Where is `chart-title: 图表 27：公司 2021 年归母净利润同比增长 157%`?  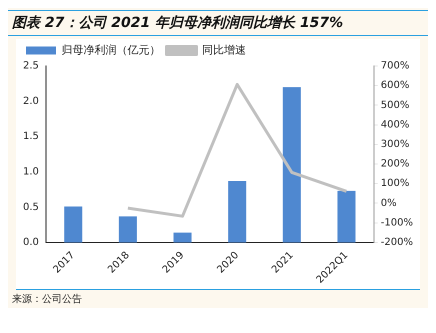
chart-title: 图表 27：公司 2021 年归母净利润同比增长 157% is located at coordinates (218, 23).